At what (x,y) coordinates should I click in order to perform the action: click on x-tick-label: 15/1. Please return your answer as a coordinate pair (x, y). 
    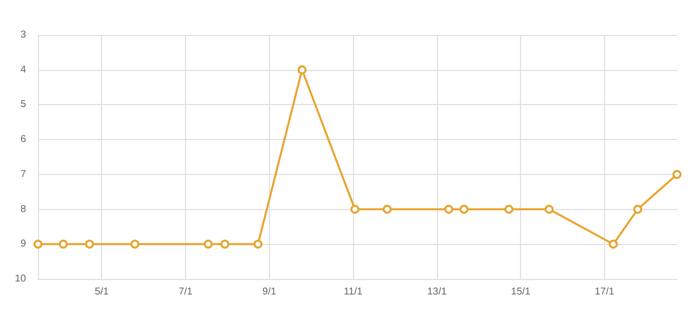
    Looking at the image, I should click on (521, 292).